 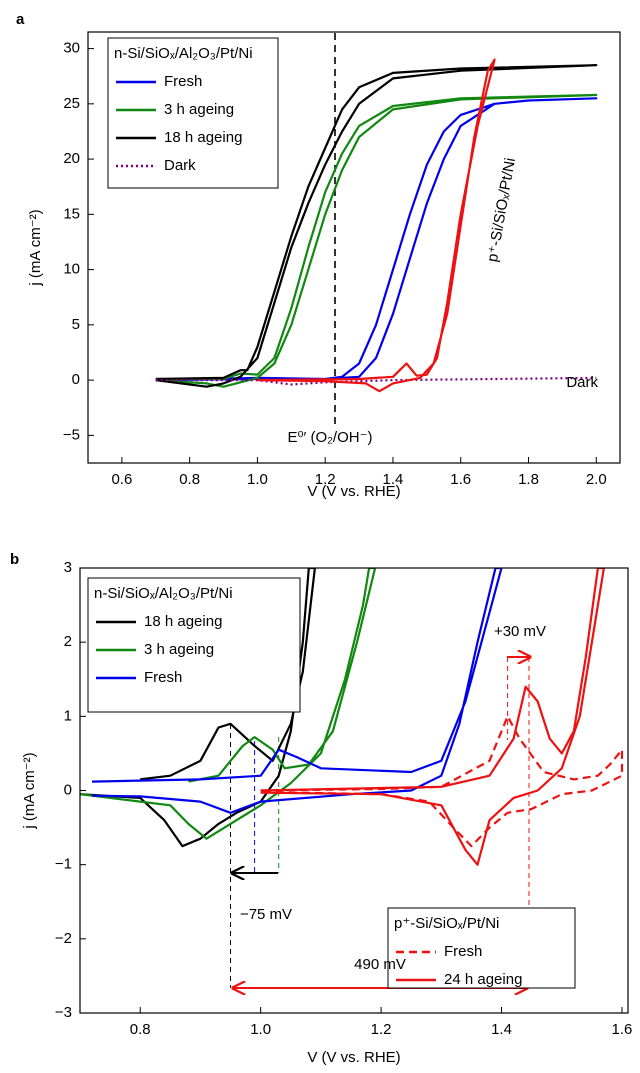 What do you see at coordinates (501, 210) in the screenshot?
I see `series-label: p⁺-Si/SiOₓ/Pt/Ni` at bounding box center [501, 210].